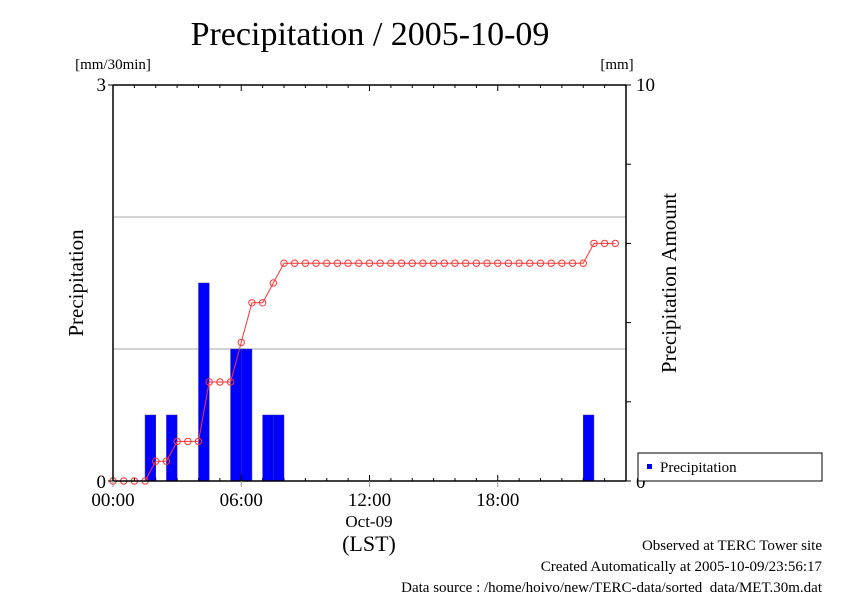 The image size is (842, 595). Describe the element at coordinates (368, 521) in the screenshot. I see `x-date-label: Oct-09` at that location.